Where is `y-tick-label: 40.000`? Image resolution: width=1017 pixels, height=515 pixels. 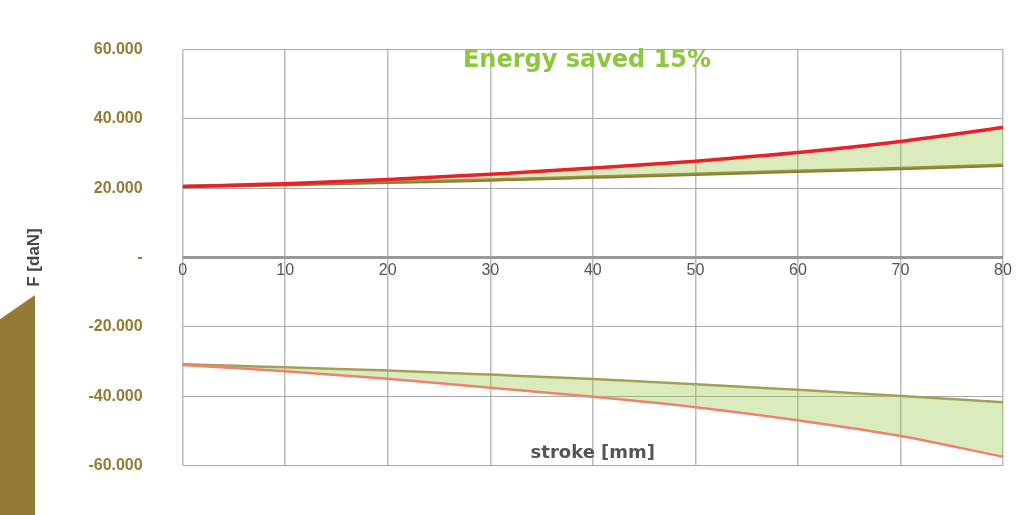 y-tick-label: 40.000 is located at coordinates (118, 118).